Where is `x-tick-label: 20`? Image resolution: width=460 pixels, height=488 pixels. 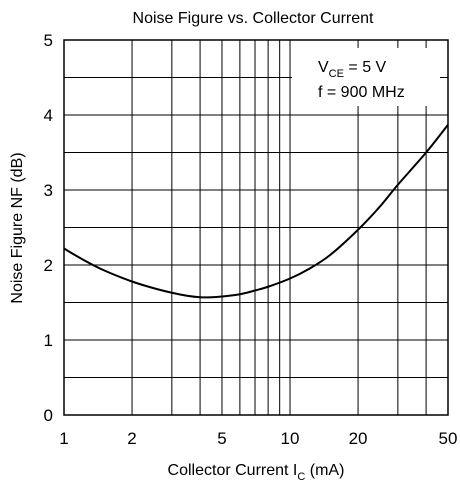 x-tick-label: 20 is located at coordinates (358, 438).